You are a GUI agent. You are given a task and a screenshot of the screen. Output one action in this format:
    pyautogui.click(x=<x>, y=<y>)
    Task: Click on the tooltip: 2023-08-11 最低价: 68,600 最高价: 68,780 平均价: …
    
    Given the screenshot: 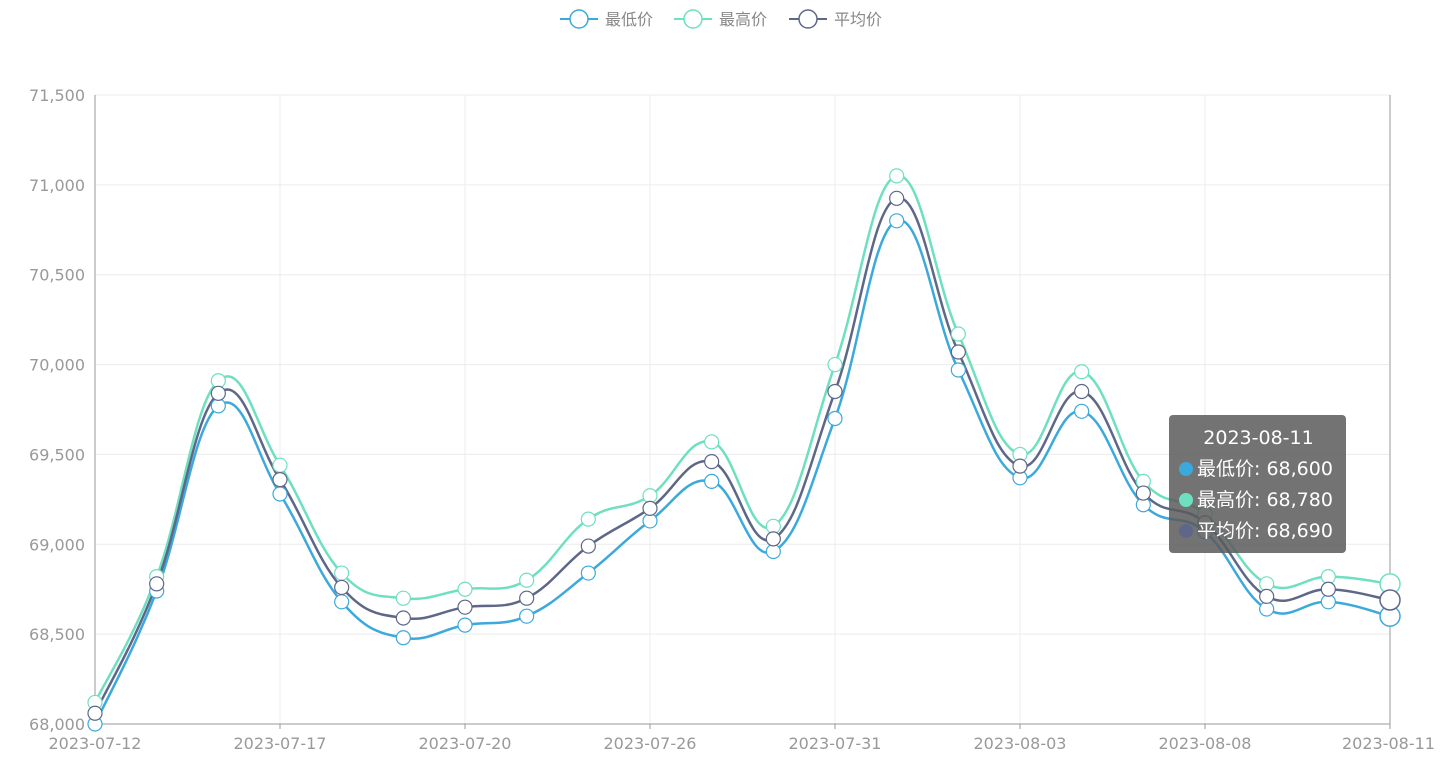 What is the action you would take?
    pyautogui.click(x=1257, y=484)
    